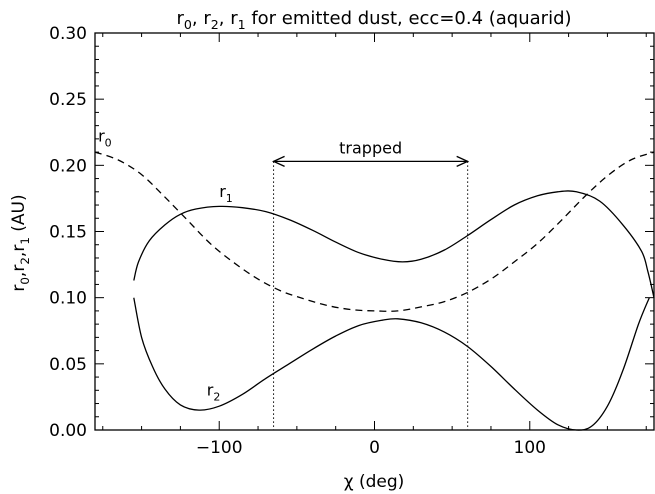  What do you see at coordinates (105, 138) in the screenshot?
I see `series-label-r0: r0` at bounding box center [105, 138].